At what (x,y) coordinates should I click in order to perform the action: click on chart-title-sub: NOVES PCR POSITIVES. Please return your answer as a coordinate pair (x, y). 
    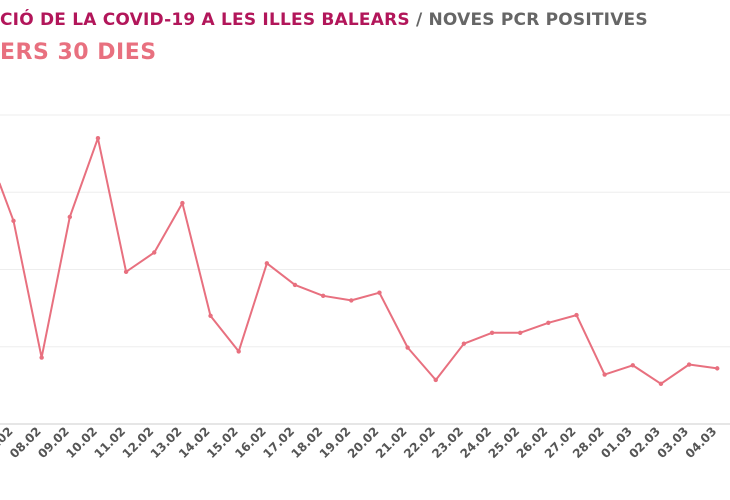
    Looking at the image, I should click on (538, 20).